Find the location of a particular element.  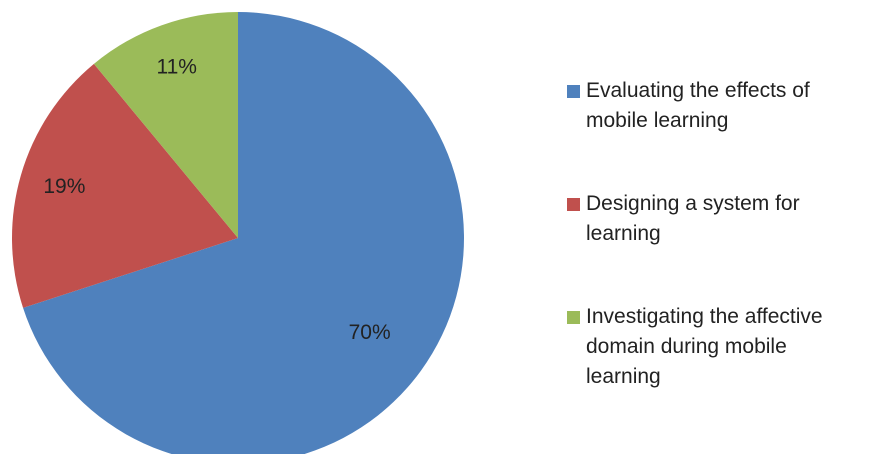

legend-label: Designing a system for learning is located at coordinates (693, 218).